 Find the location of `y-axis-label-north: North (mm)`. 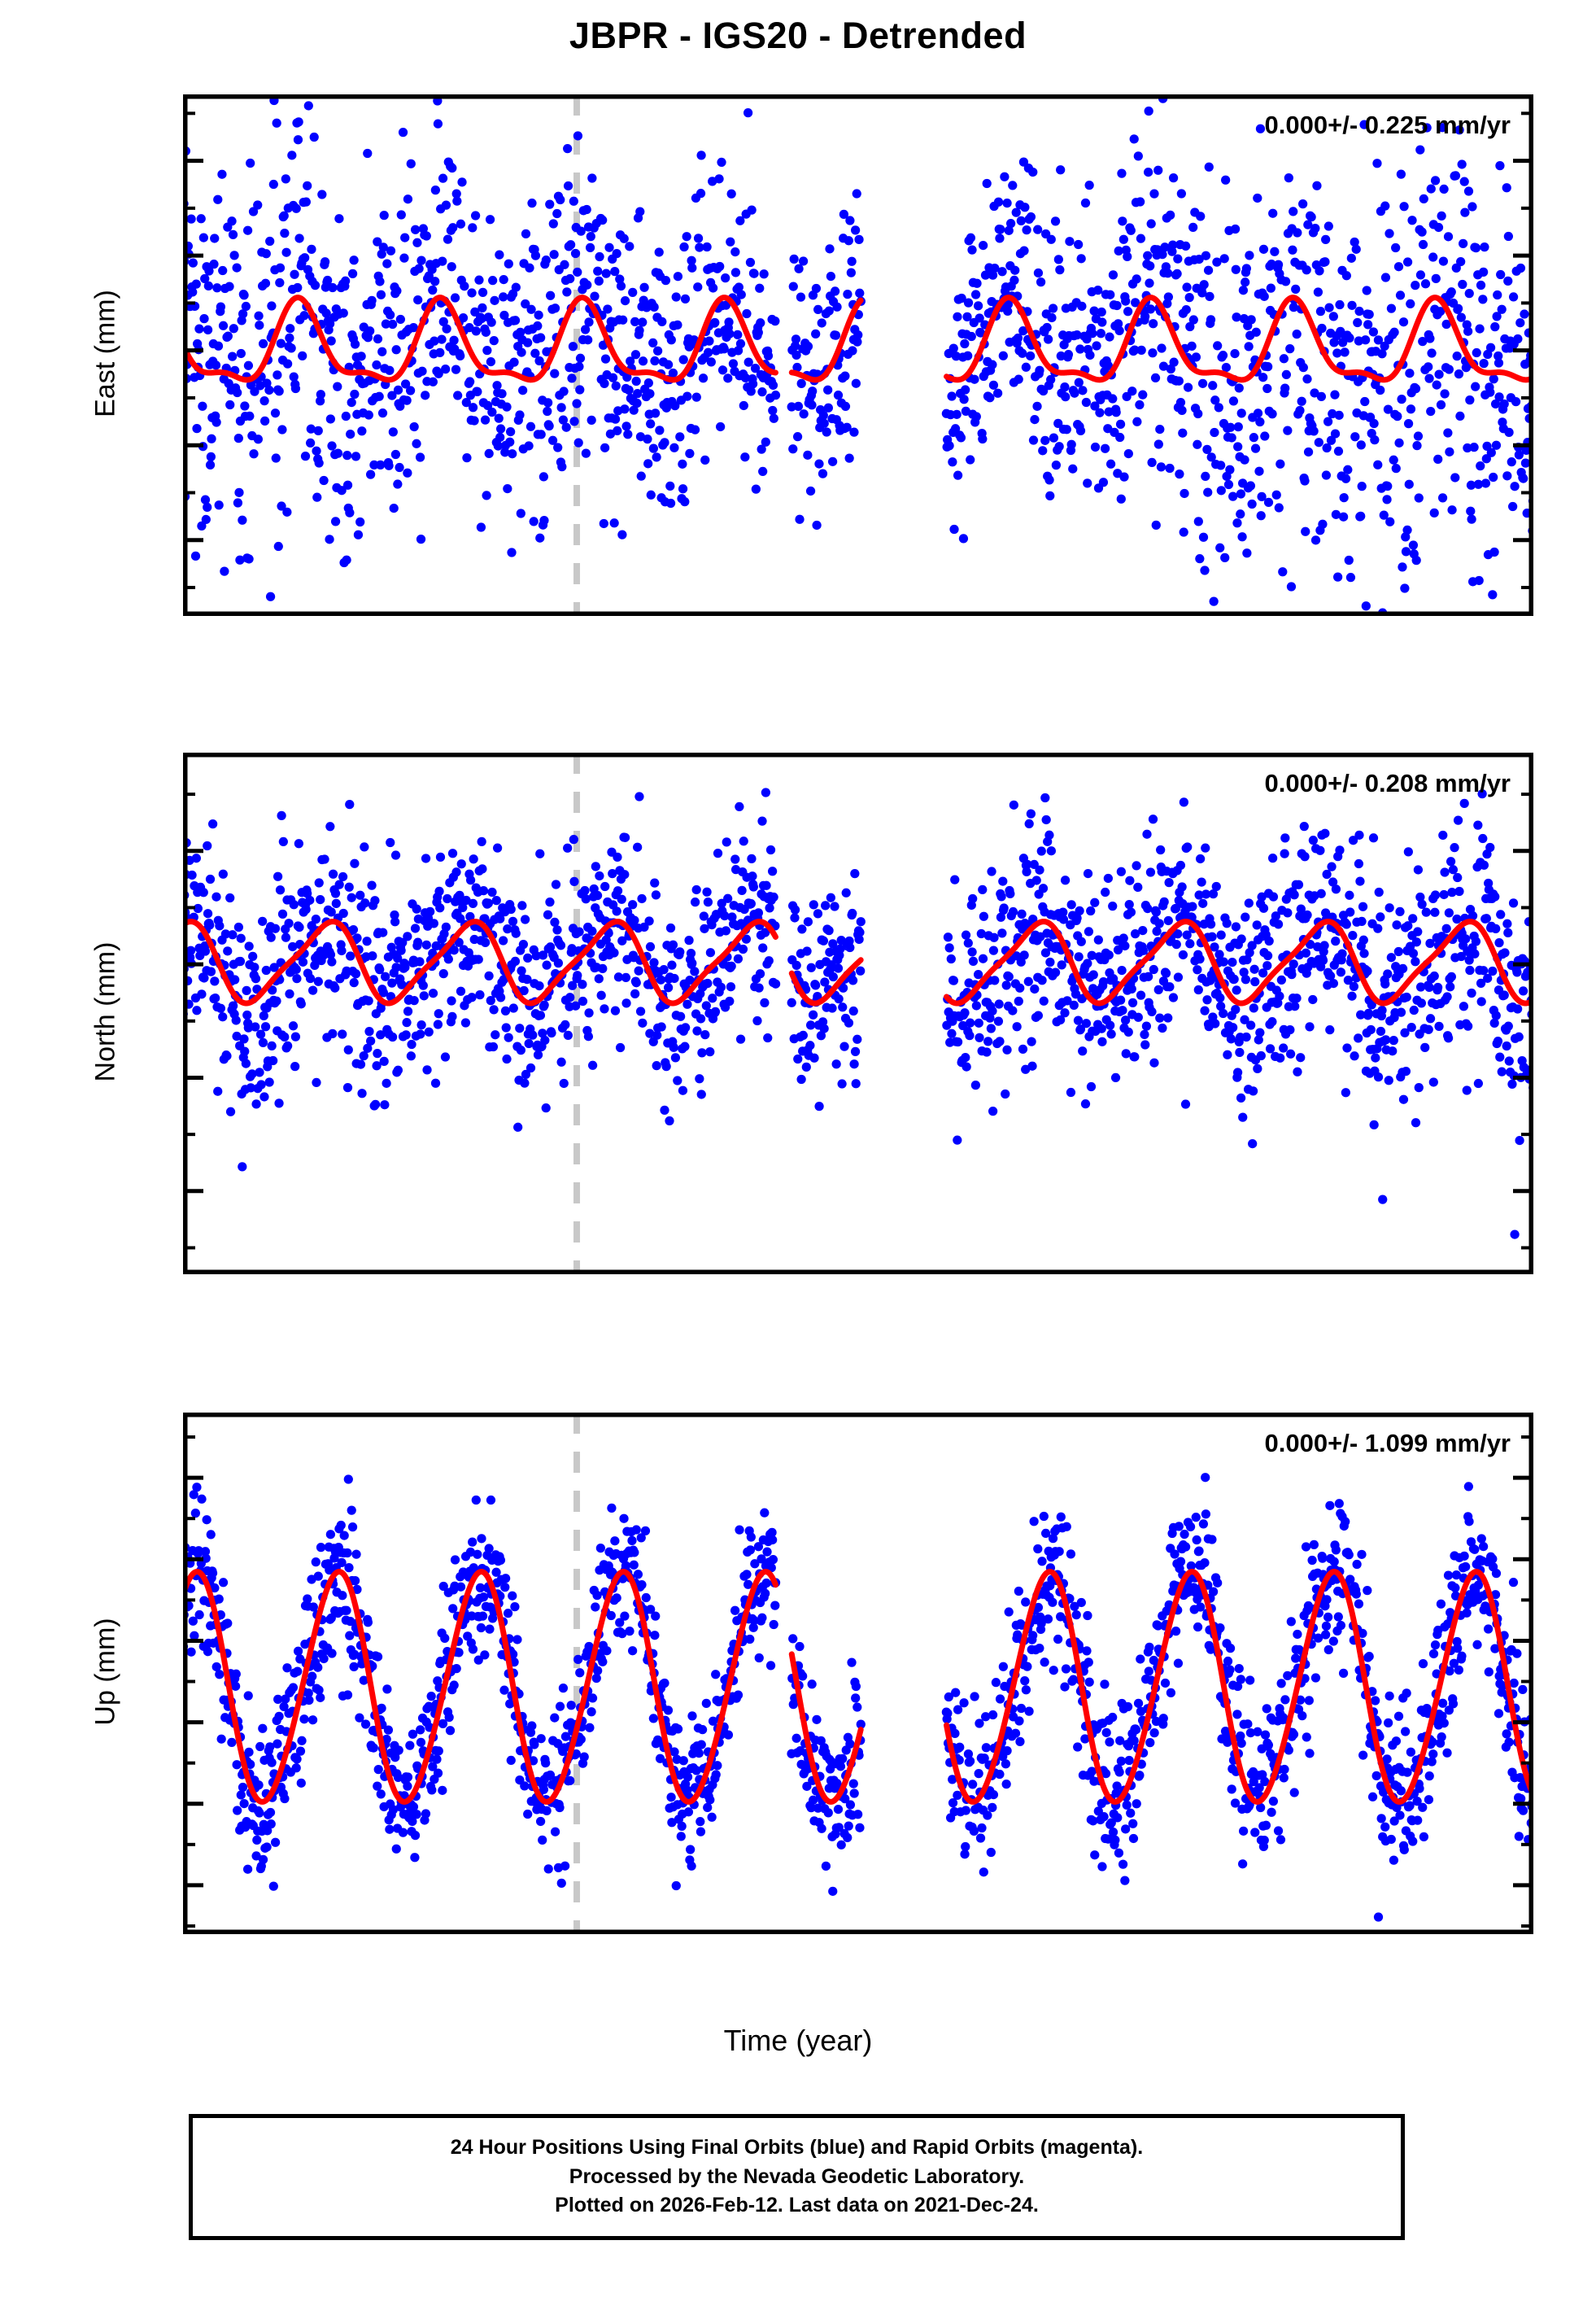

y-axis-label-north: North (mm) is located at coordinates (105, 1011).